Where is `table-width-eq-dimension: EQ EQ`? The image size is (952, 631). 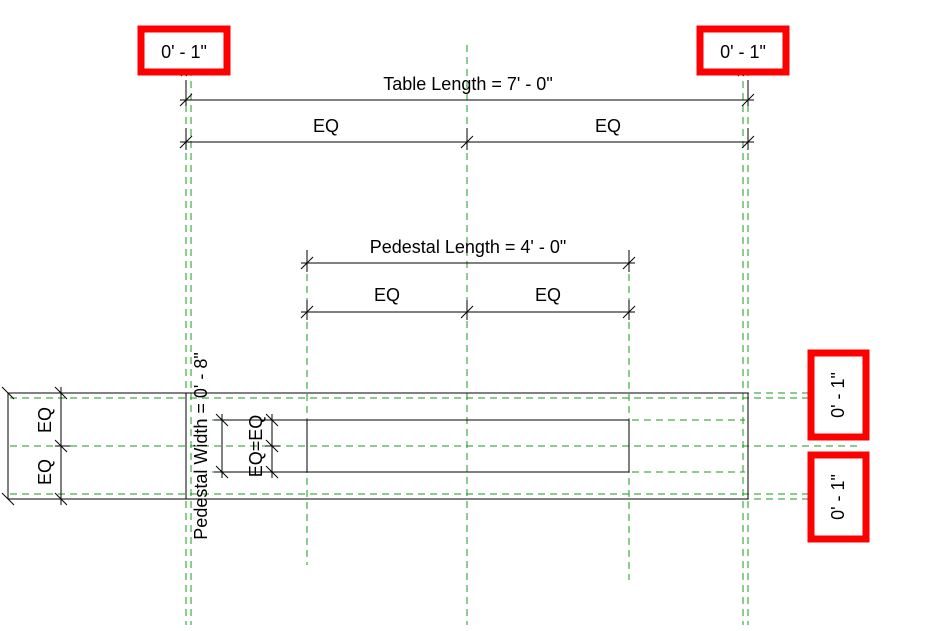 table-width-eq-dimension: EQ EQ is located at coordinates (93, 446).